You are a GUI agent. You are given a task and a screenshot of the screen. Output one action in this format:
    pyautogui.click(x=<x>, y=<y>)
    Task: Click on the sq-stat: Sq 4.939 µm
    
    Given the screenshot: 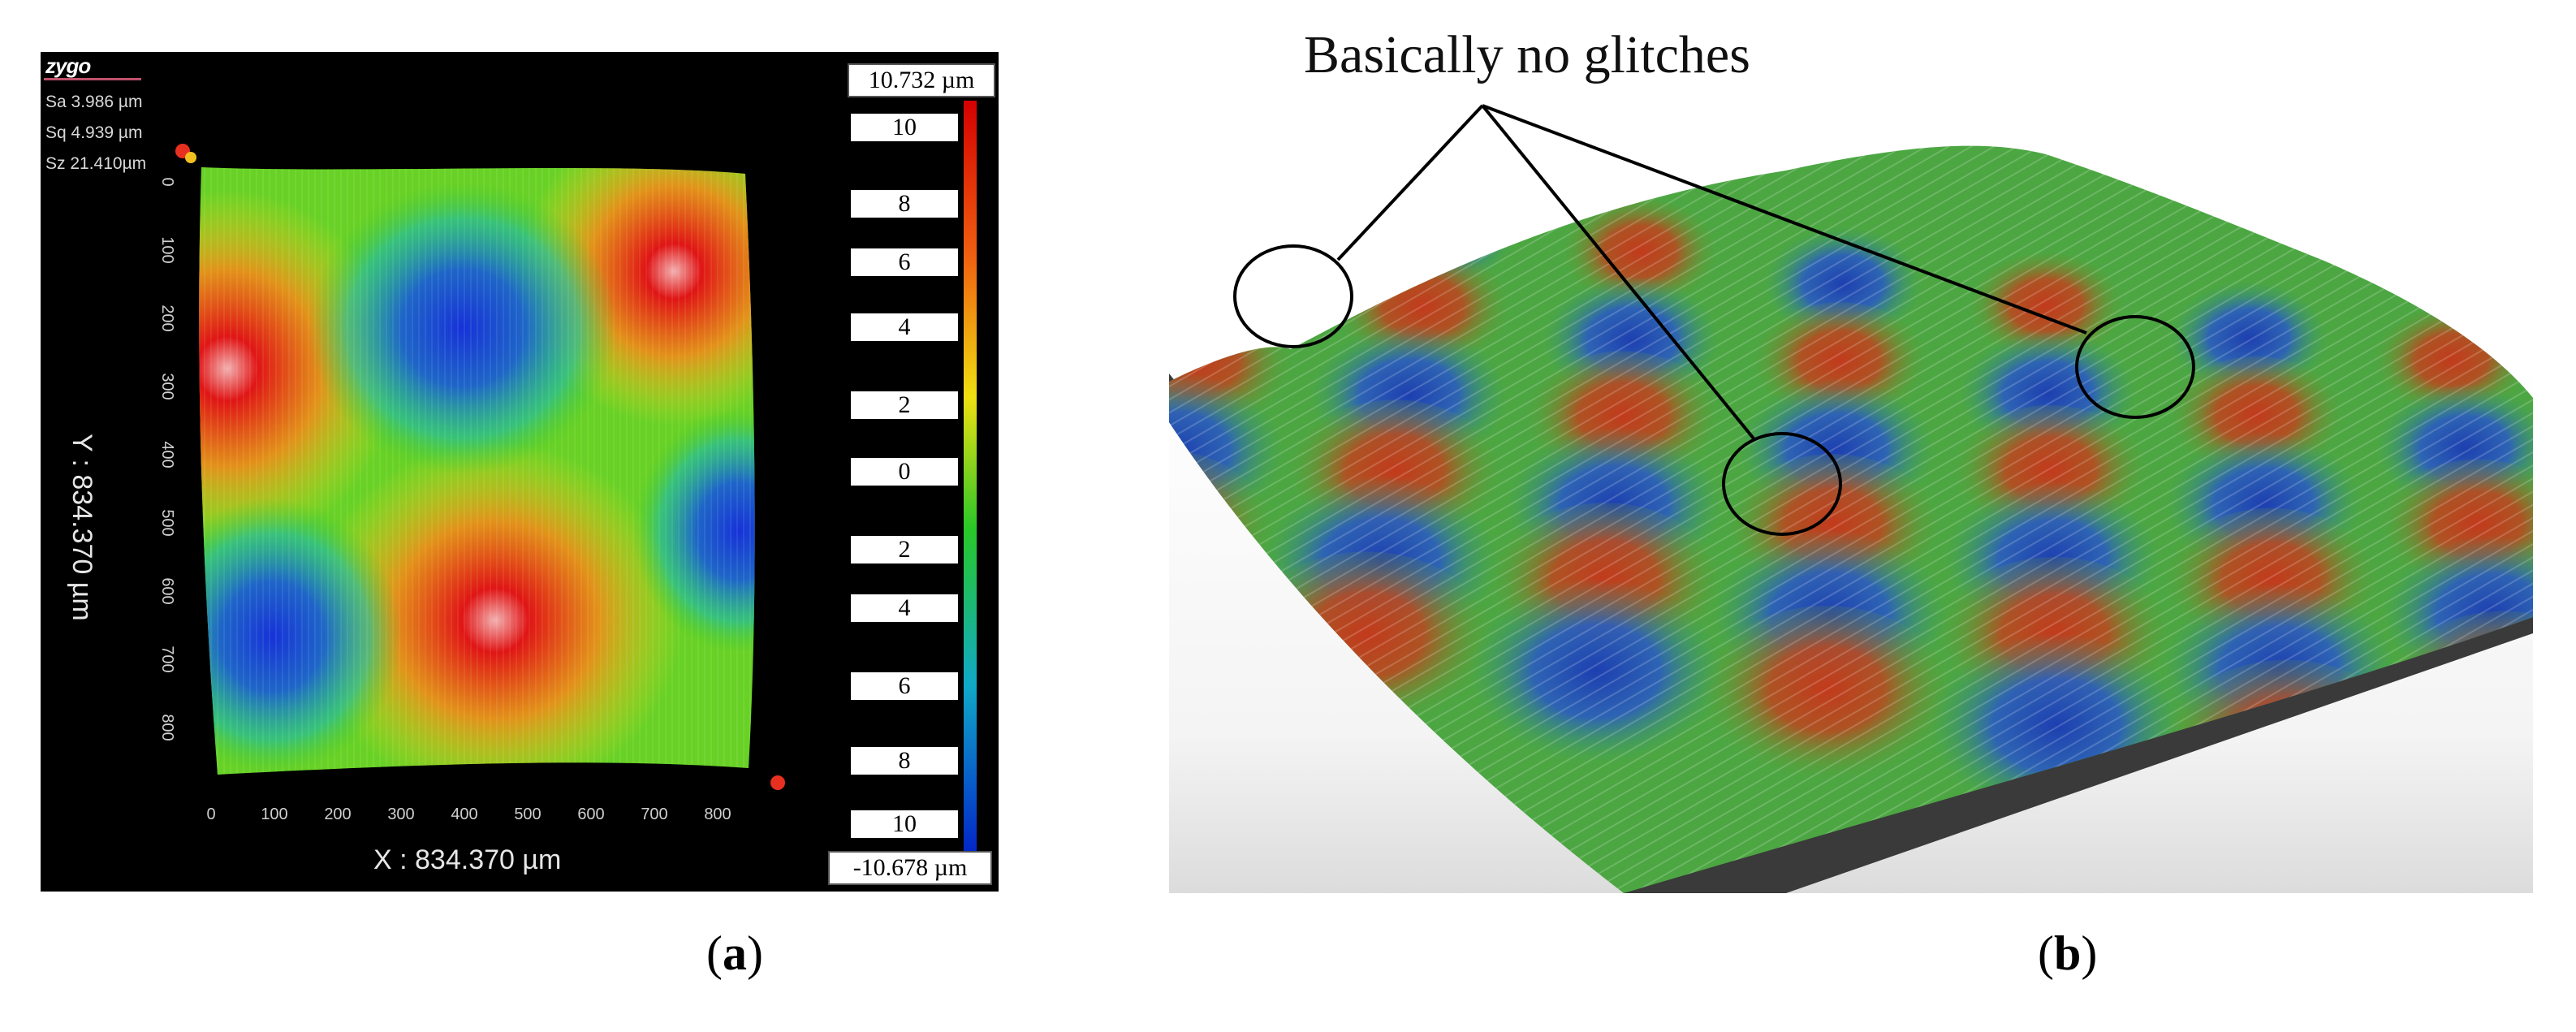 What is the action you would take?
    pyautogui.click(x=94, y=132)
    